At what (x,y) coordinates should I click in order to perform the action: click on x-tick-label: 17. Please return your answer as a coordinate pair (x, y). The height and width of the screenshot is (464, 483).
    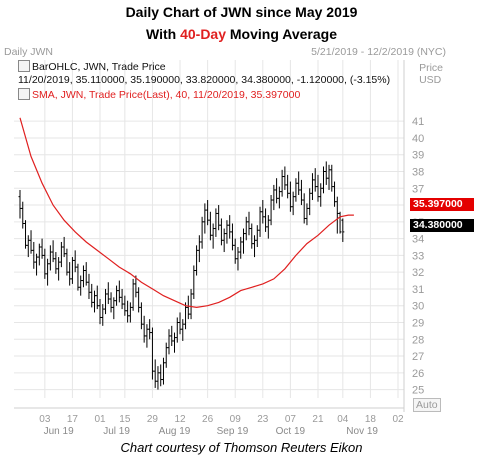
    Looking at the image, I should click on (73, 419).